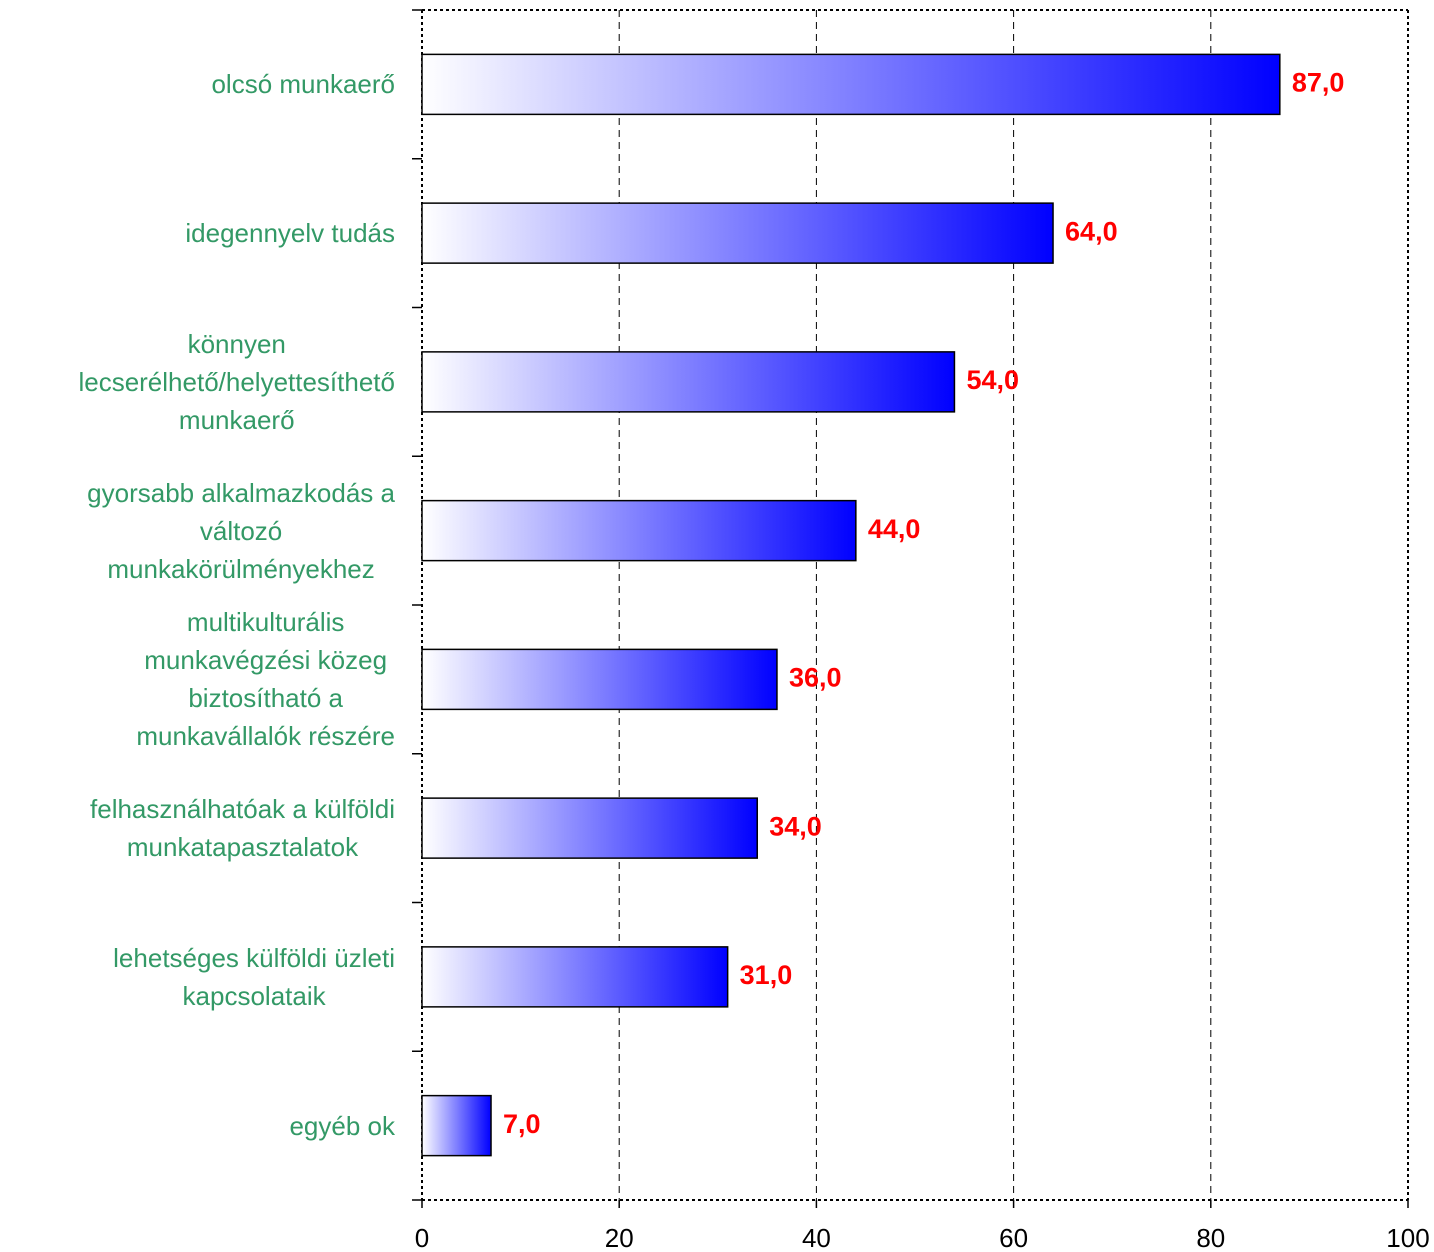  What do you see at coordinates (303, 84) in the screenshot?
I see `y-tick-label: olcsó munkaerő` at bounding box center [303, 84].